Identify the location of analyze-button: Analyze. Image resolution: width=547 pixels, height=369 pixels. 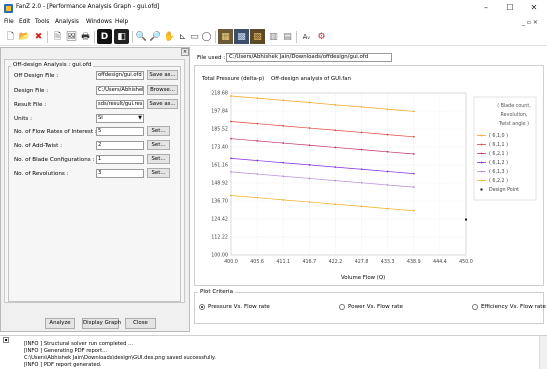
(60, 323).